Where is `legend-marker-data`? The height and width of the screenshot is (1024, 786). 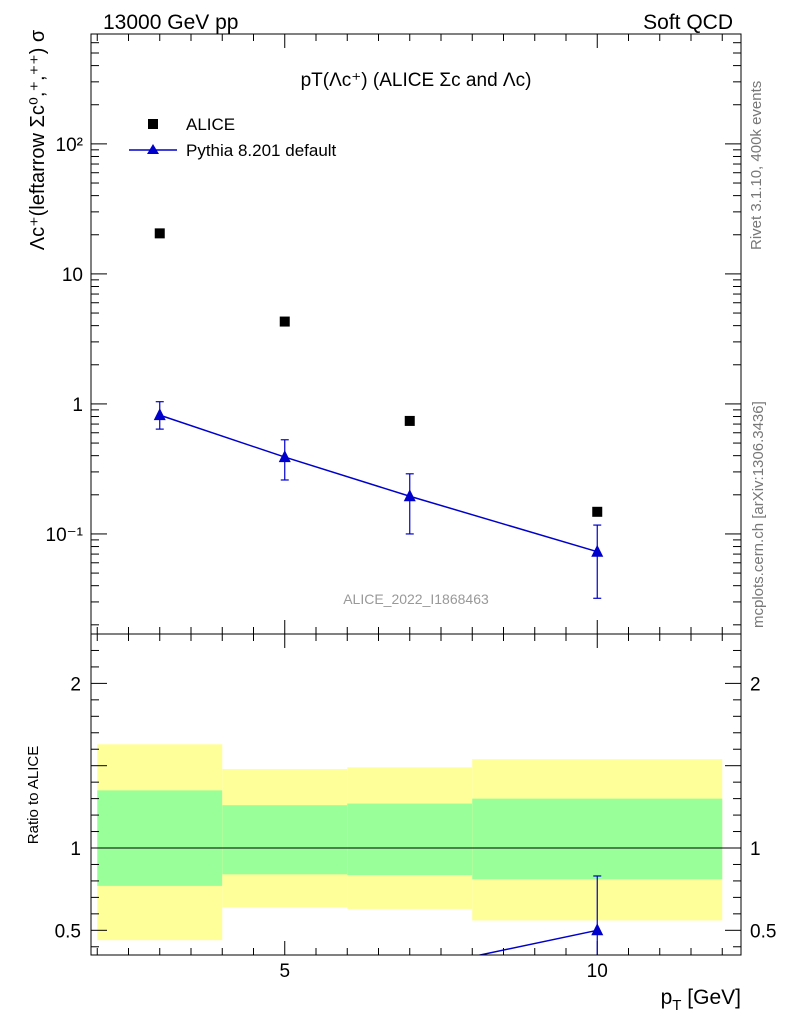
legend-marker-data is located at coordinates (153, 124).